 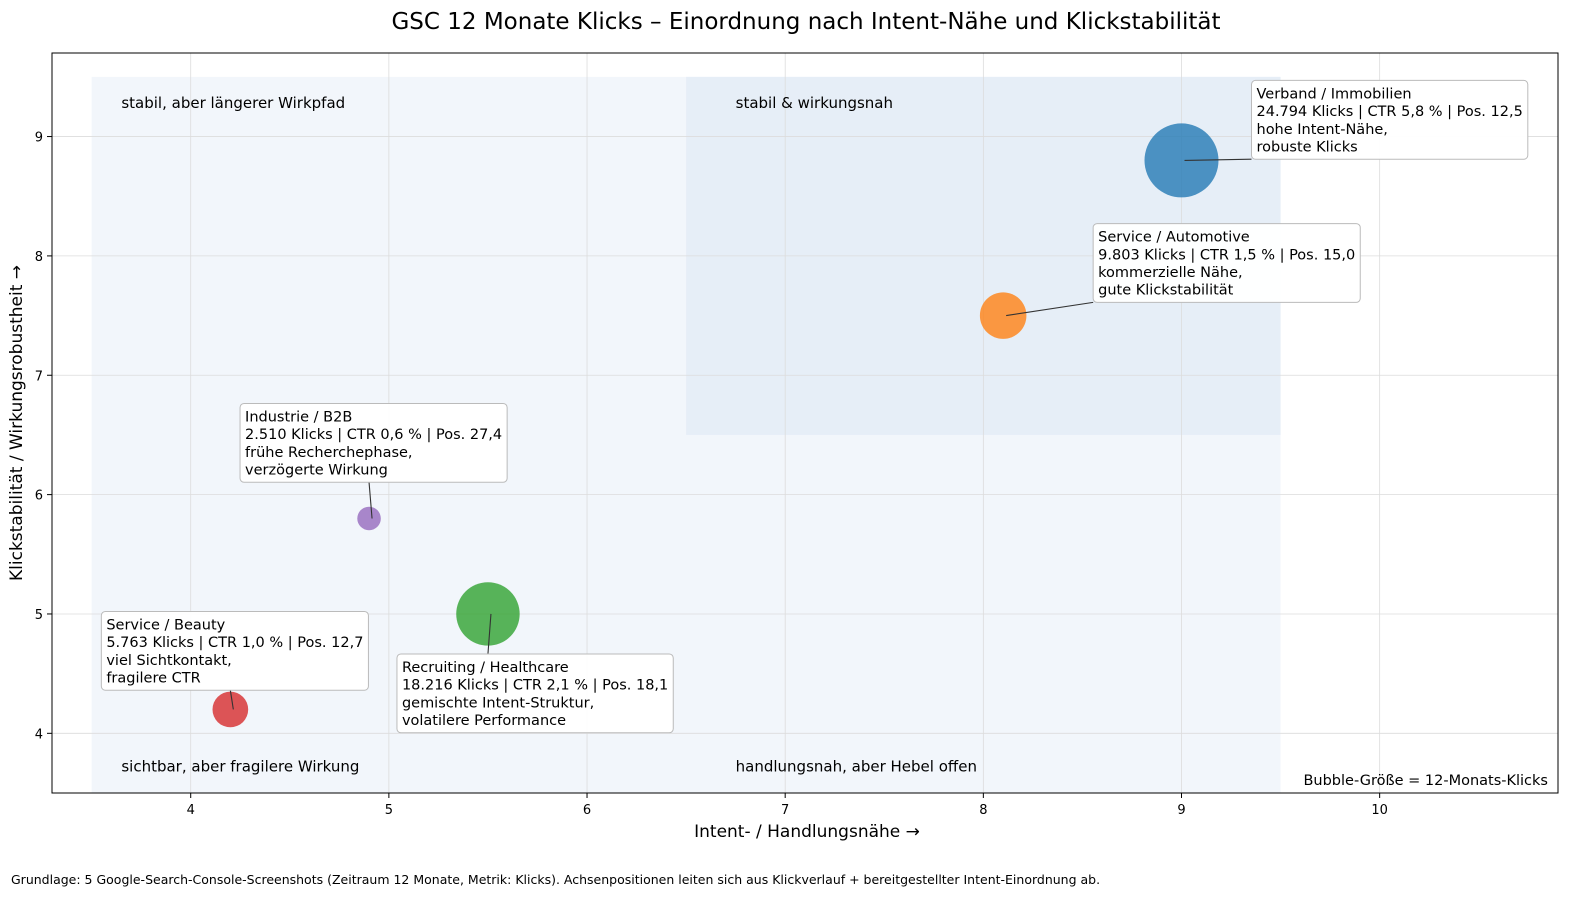 What do you see at coordinates (39, 734) in the screenshot?
I see `y-tick-label: 4` at bounding box center [39, 734].